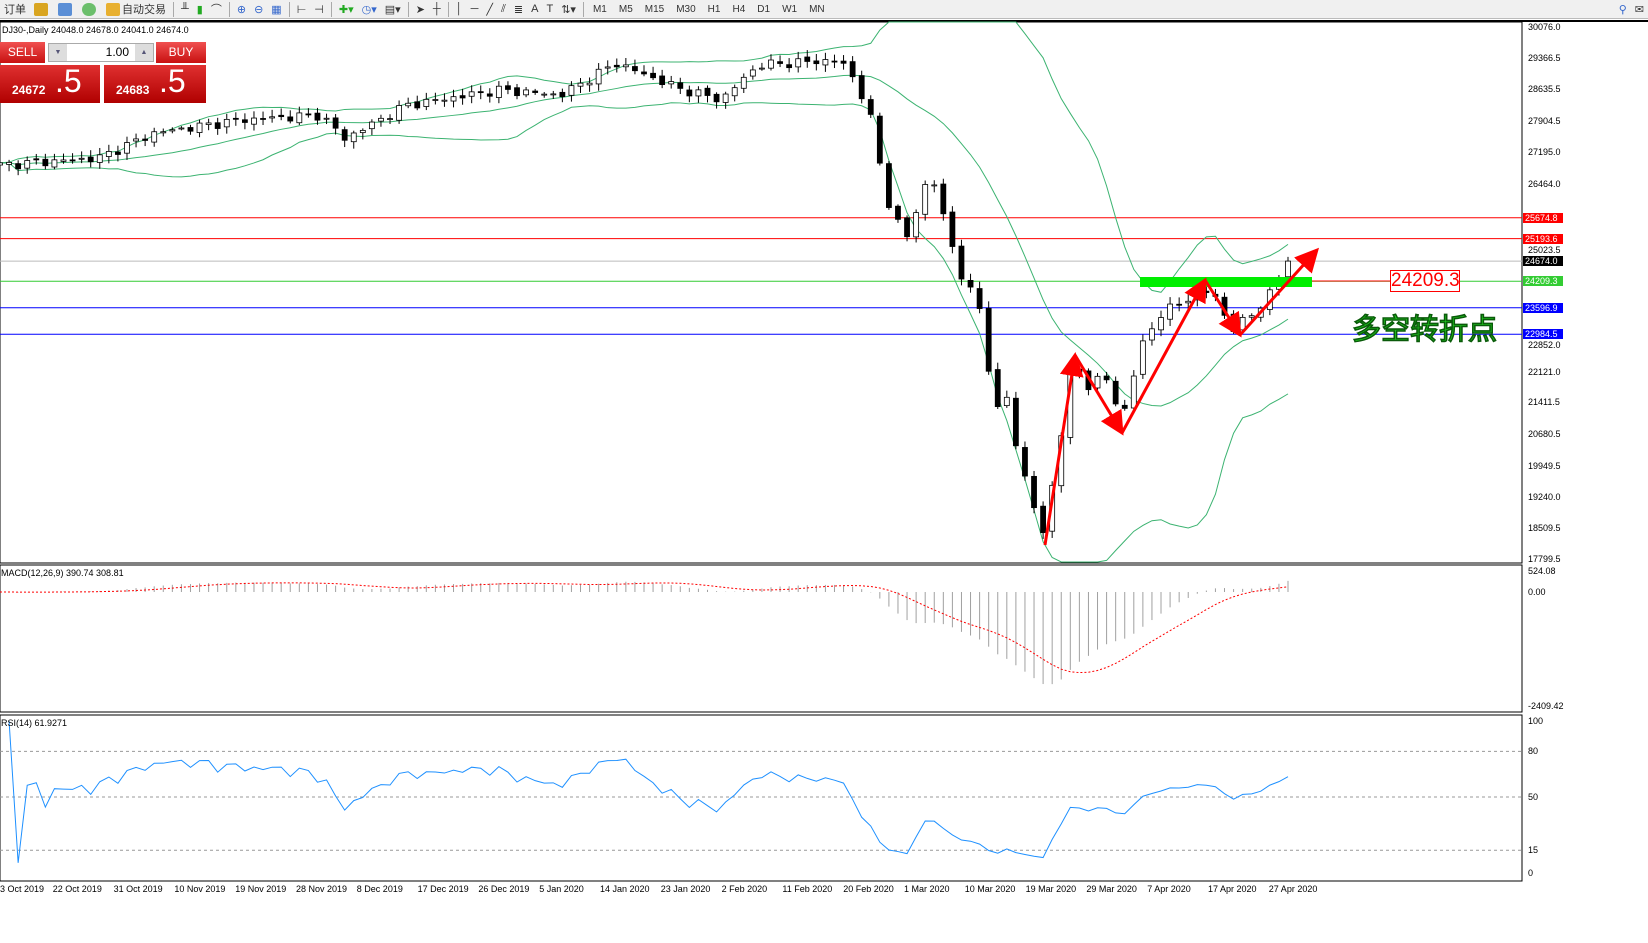 The height and width of the screenshot is (943, 1648). What do you see at coordinates (599, 9) in the screenshot?
I see `timeframe-m1: M1` at bounding box center [599, 9].